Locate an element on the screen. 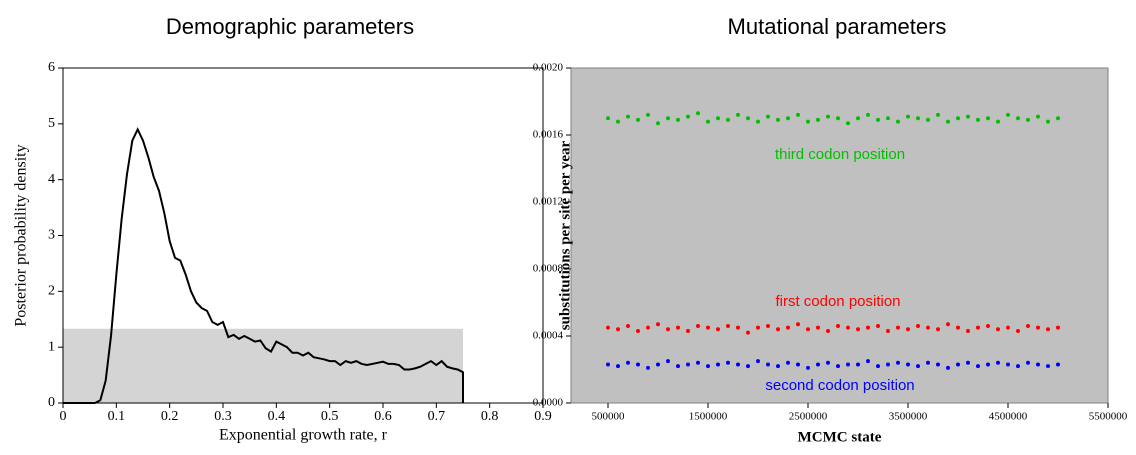 This screenshot has width=1136, height=455. x-tick-label: 0.5 is located at coordinates (330, 416).